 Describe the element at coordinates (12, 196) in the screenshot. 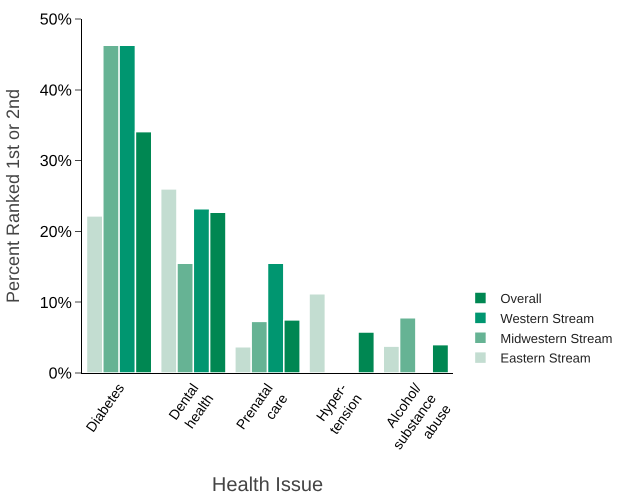

I see `y-axis-title: Percent Ranked 1st or 2nd` at that location.